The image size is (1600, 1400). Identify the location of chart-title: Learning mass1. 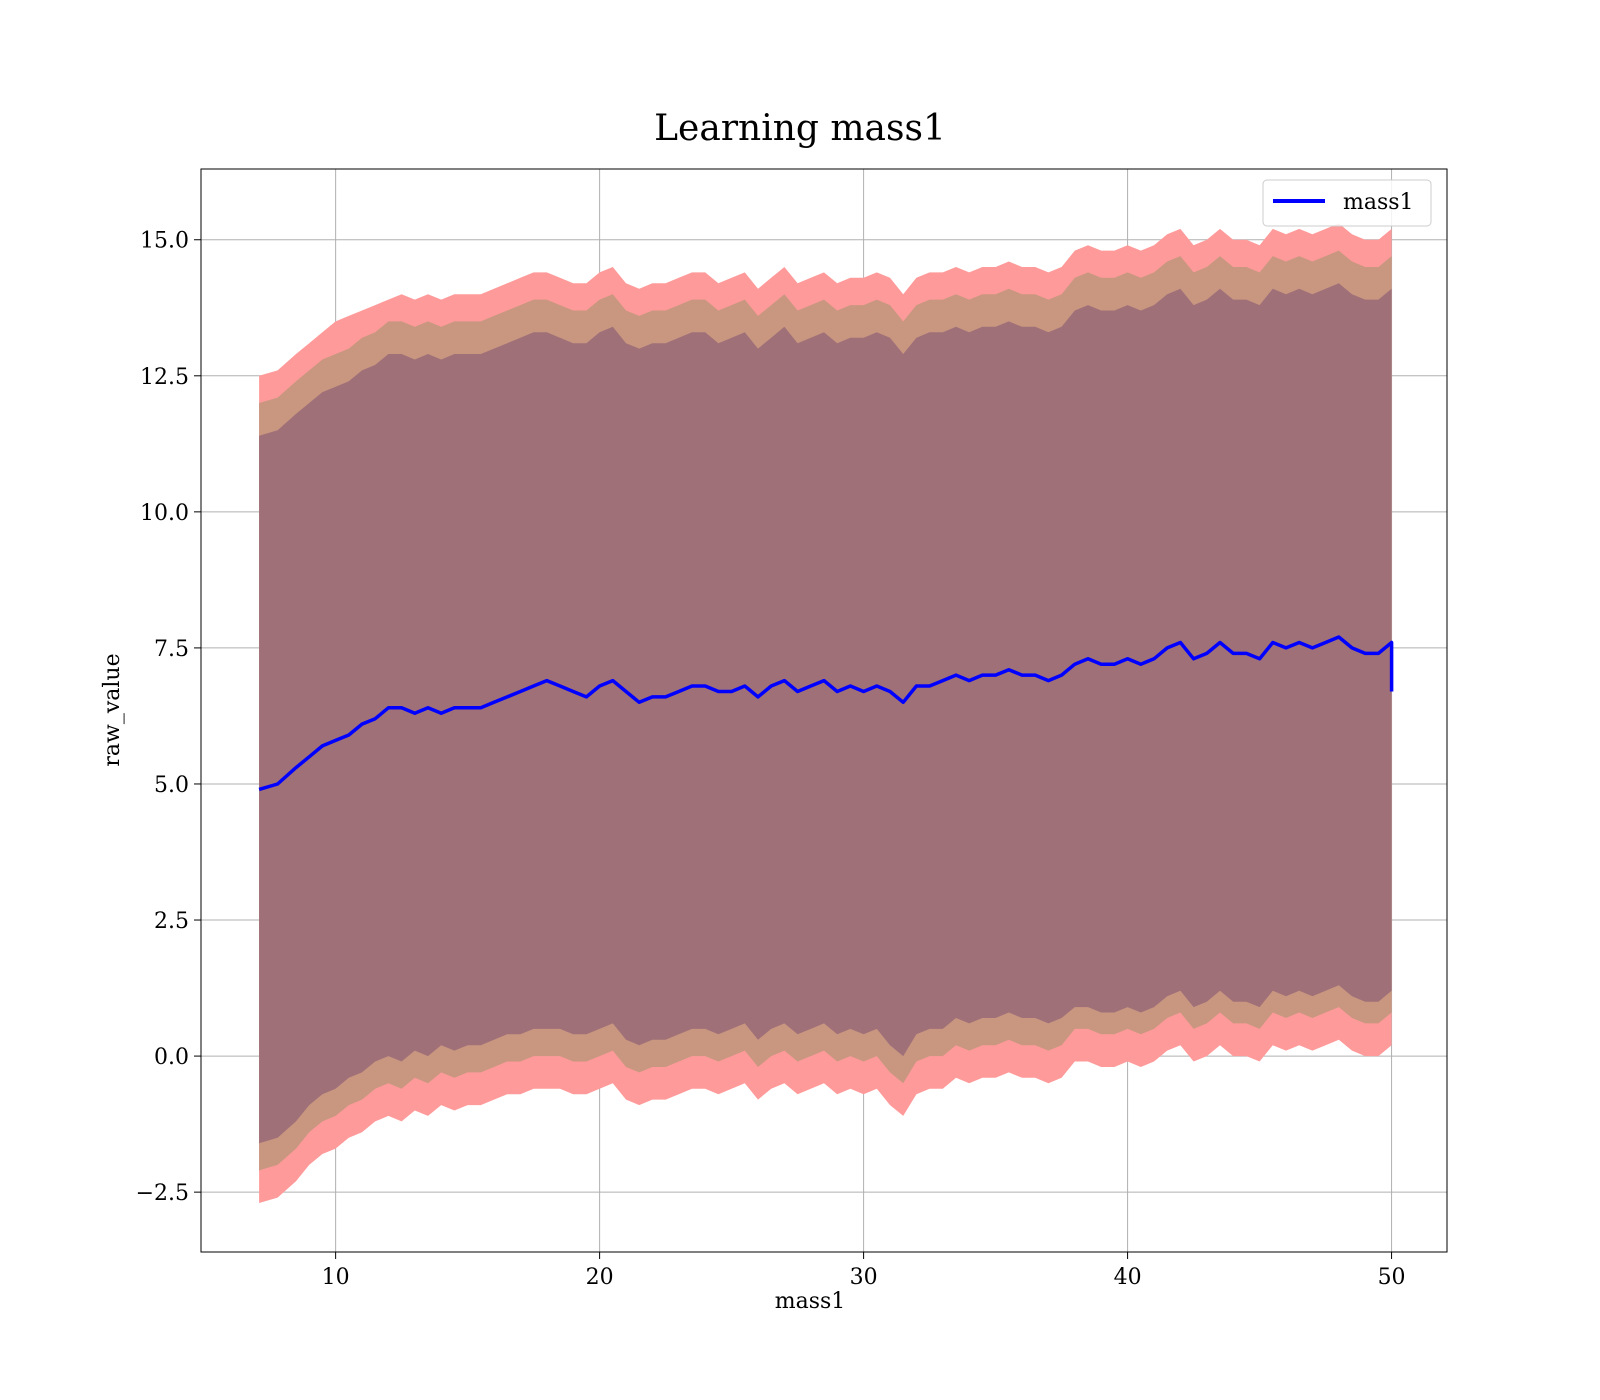
(800, 128).